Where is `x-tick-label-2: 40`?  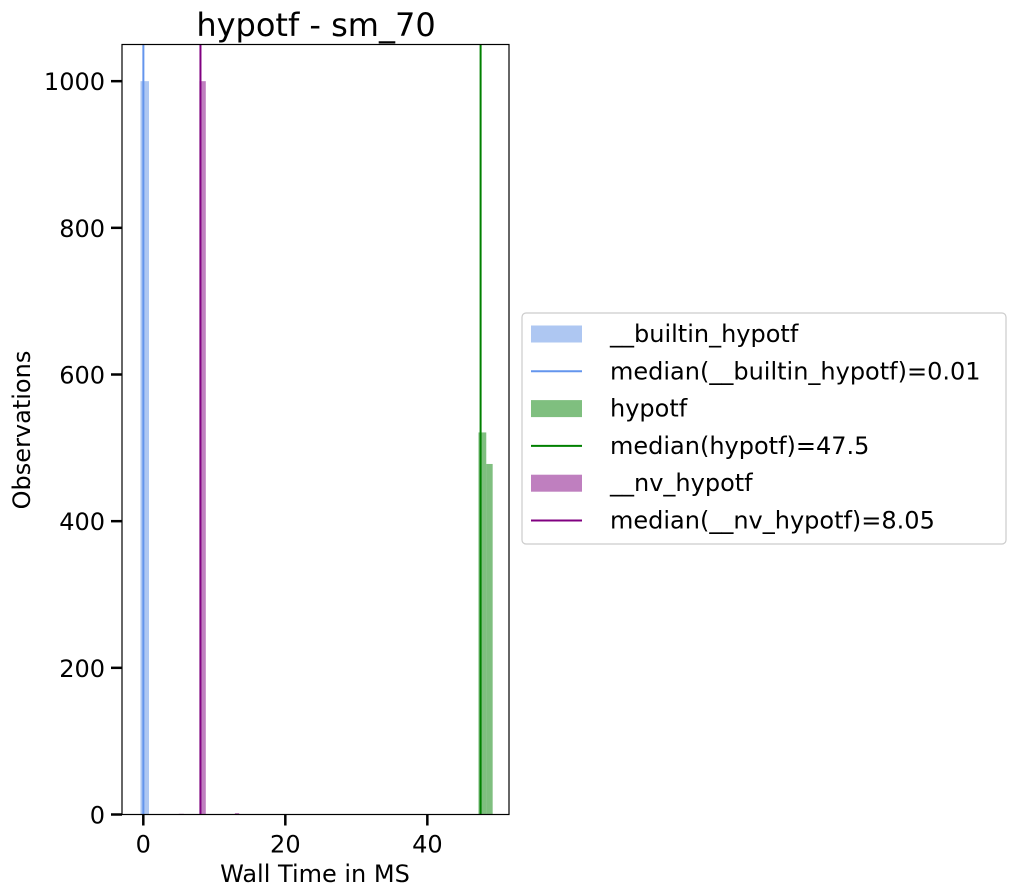 x-tick-label-2: 40 is located at coordinates (427, 845).